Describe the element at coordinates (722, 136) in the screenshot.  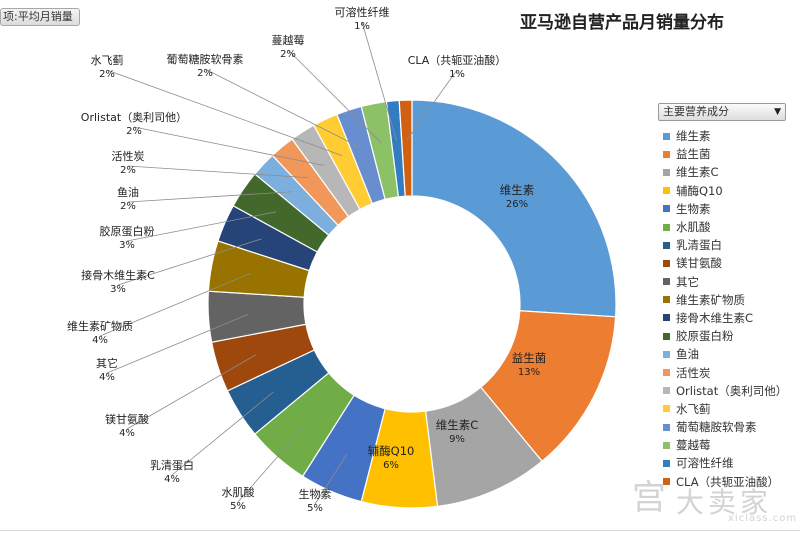
I see `legend-item-1: 维生素` at that location.